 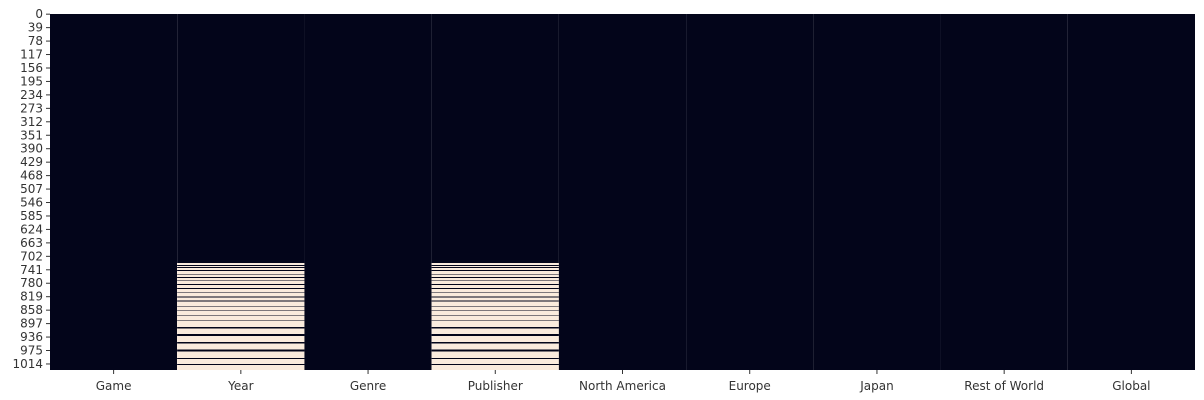 What do you see at coordinates (31, 162) in the screenshot?
I see `y-tick-label: 429` at bounding box center [31, 162].